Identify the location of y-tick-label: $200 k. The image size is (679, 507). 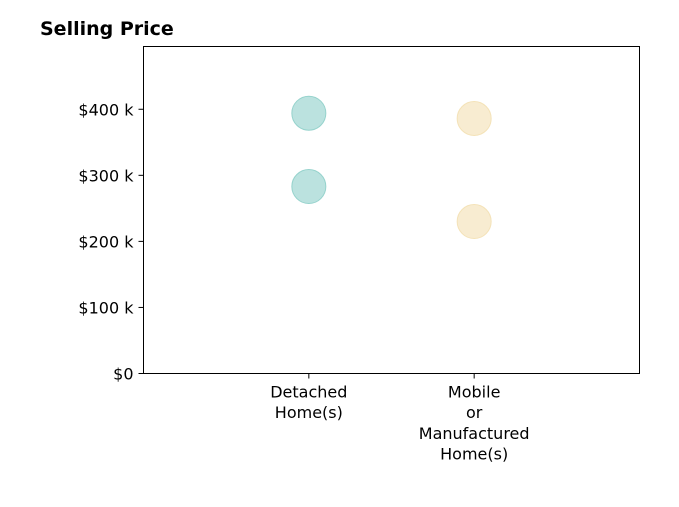
(106, 241).